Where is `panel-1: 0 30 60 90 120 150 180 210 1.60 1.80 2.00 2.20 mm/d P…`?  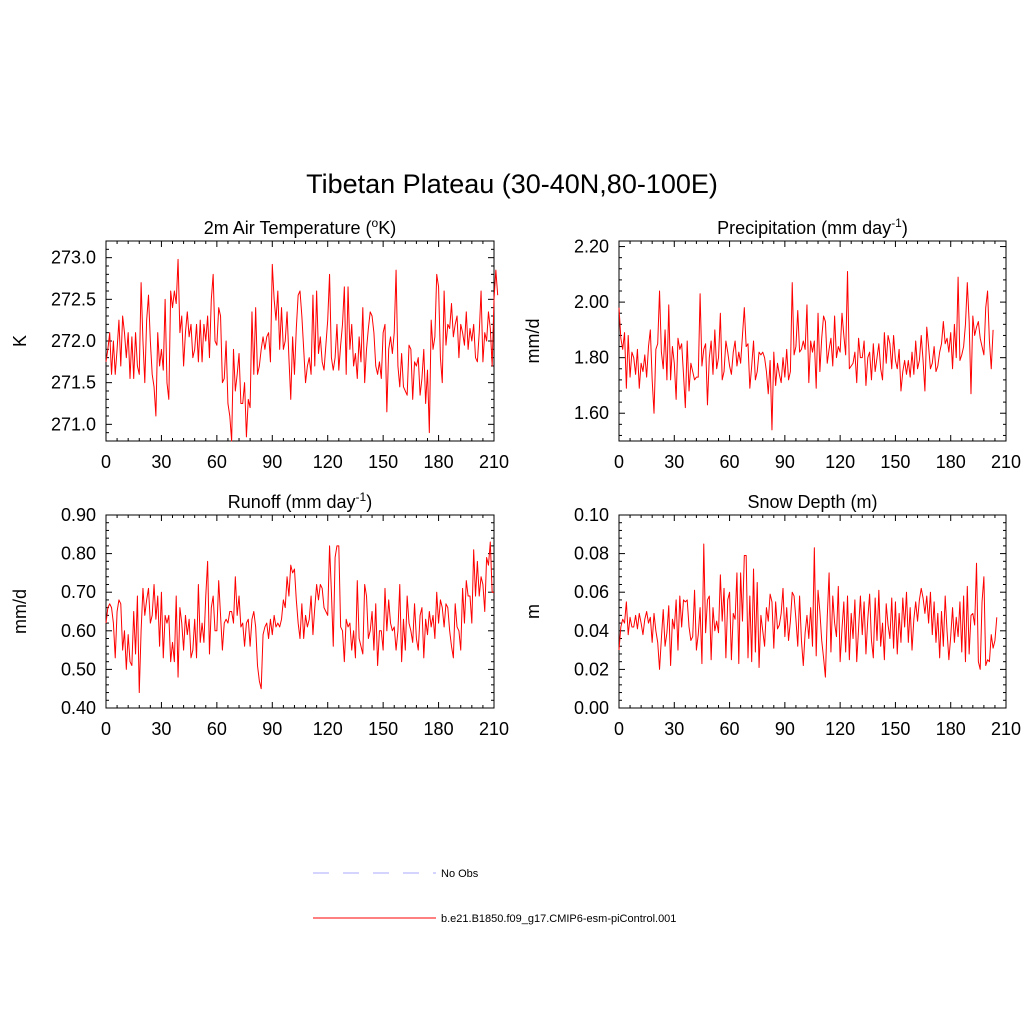
panel-1: 0 30 60 90 120 150 180 210 1.60 1.80 2.00 2.20 mm/d P… is located at coordinates (772, 344).